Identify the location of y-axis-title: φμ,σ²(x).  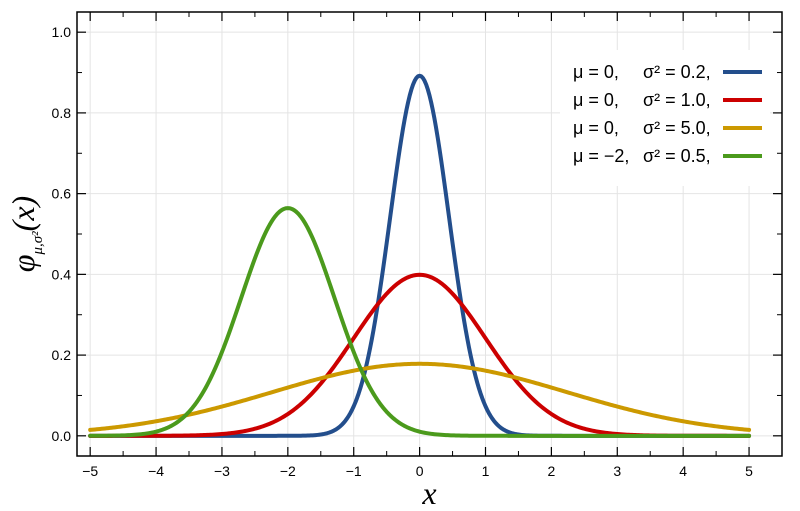
(25, 234).